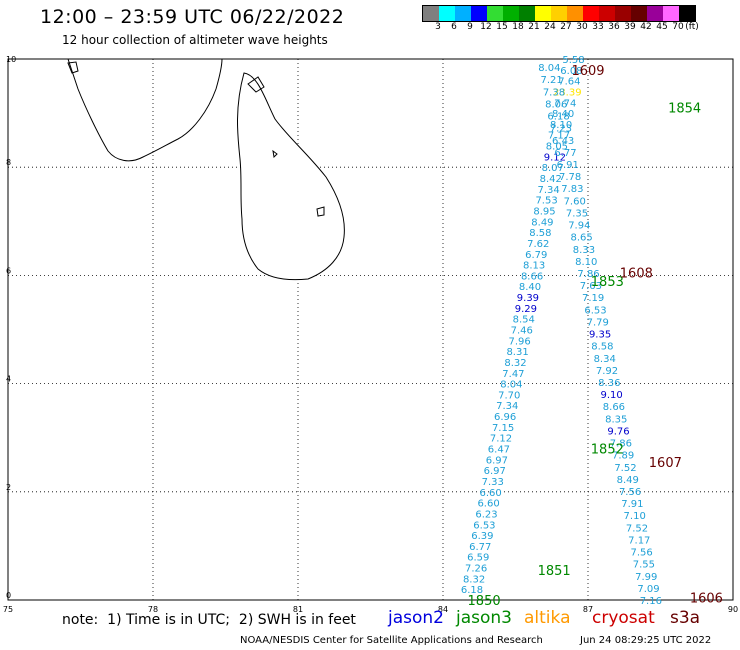  What do you see at coordinates (474, 579) in the screenshot?
I see `wave-height-value: 8.32` at bounding box center [474, 579].